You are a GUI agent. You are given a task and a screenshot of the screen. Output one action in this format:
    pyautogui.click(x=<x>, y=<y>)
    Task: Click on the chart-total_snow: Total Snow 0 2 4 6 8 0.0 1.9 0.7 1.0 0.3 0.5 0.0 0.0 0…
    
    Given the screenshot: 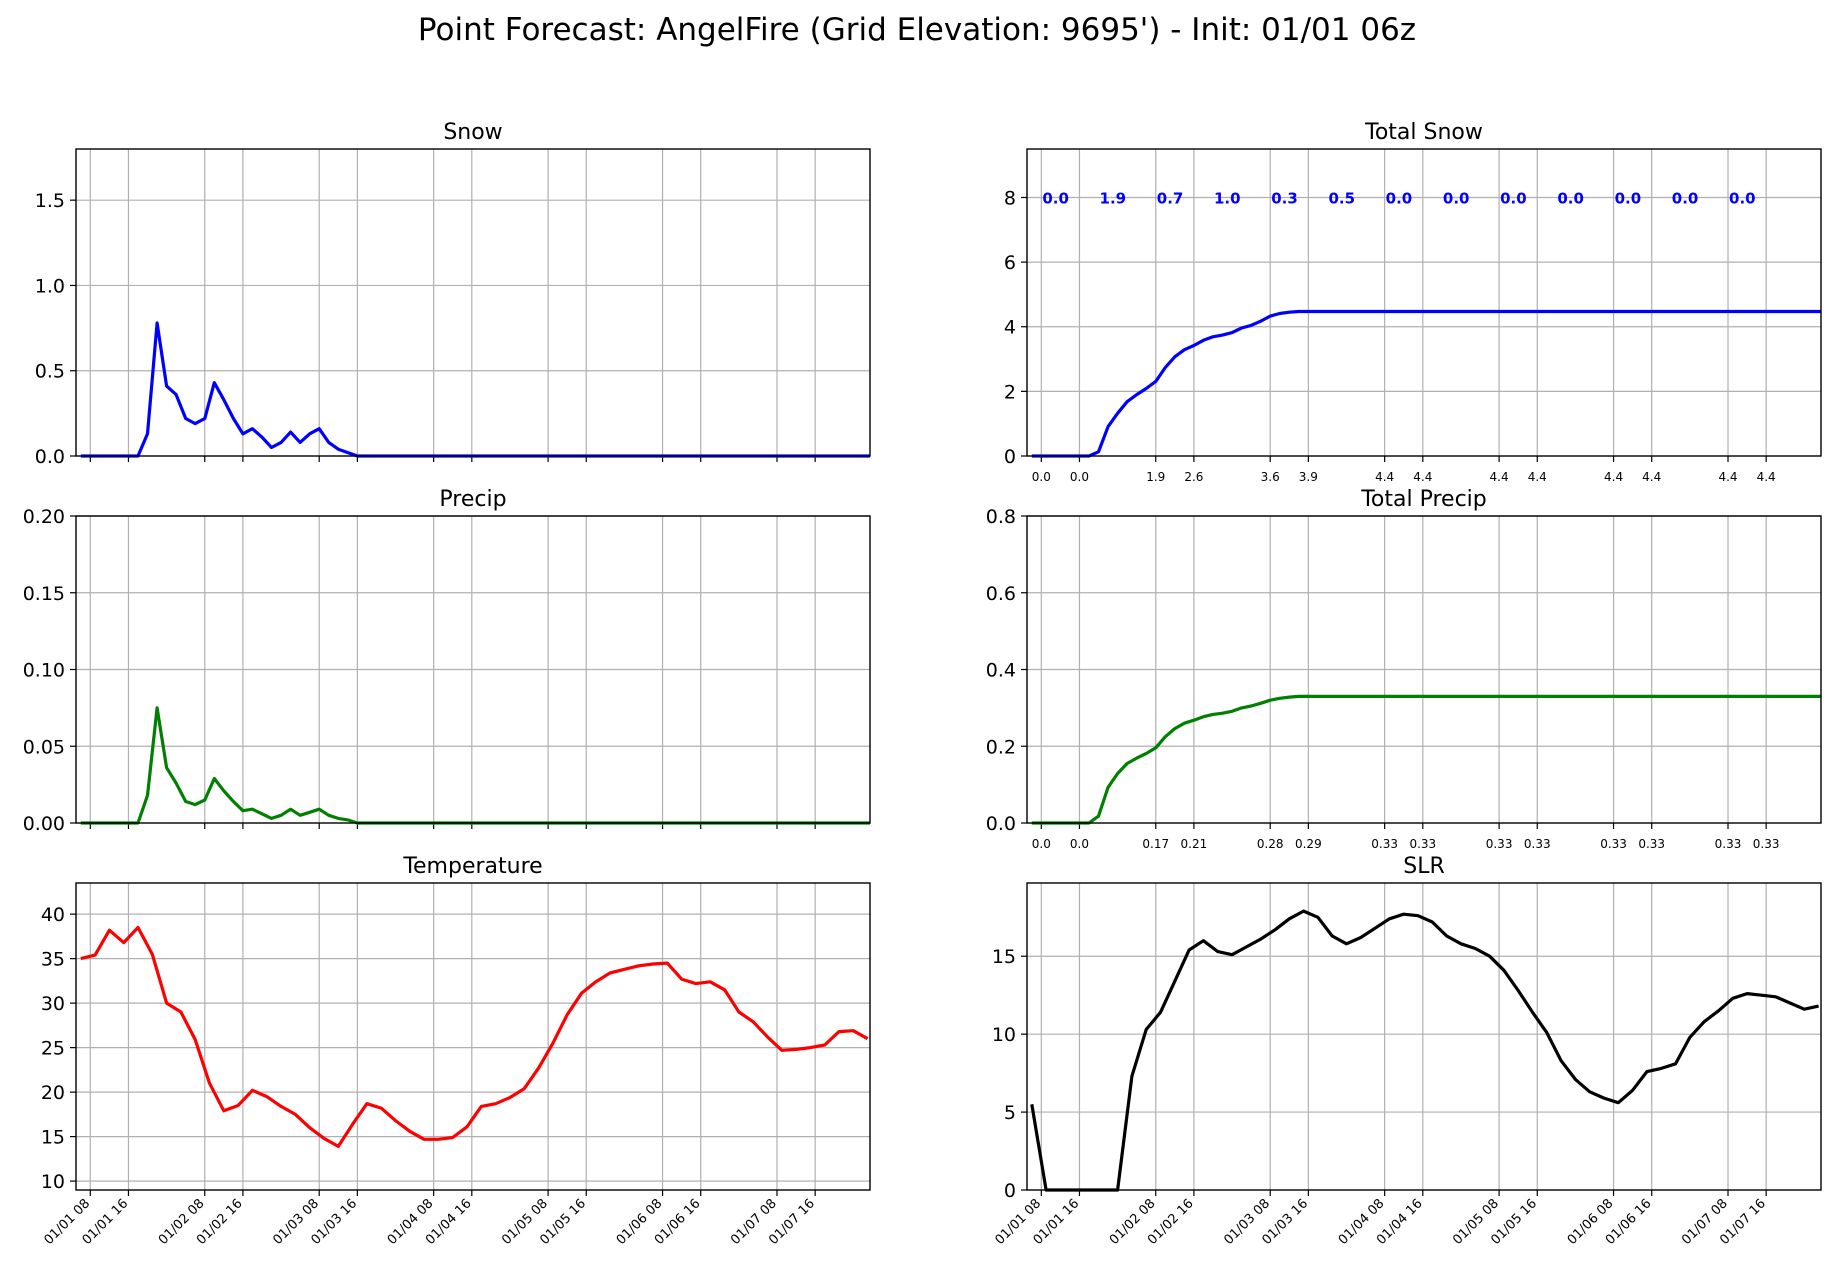 What is the action you would take?
    pyautogui.click(x=1413, y=302)
    